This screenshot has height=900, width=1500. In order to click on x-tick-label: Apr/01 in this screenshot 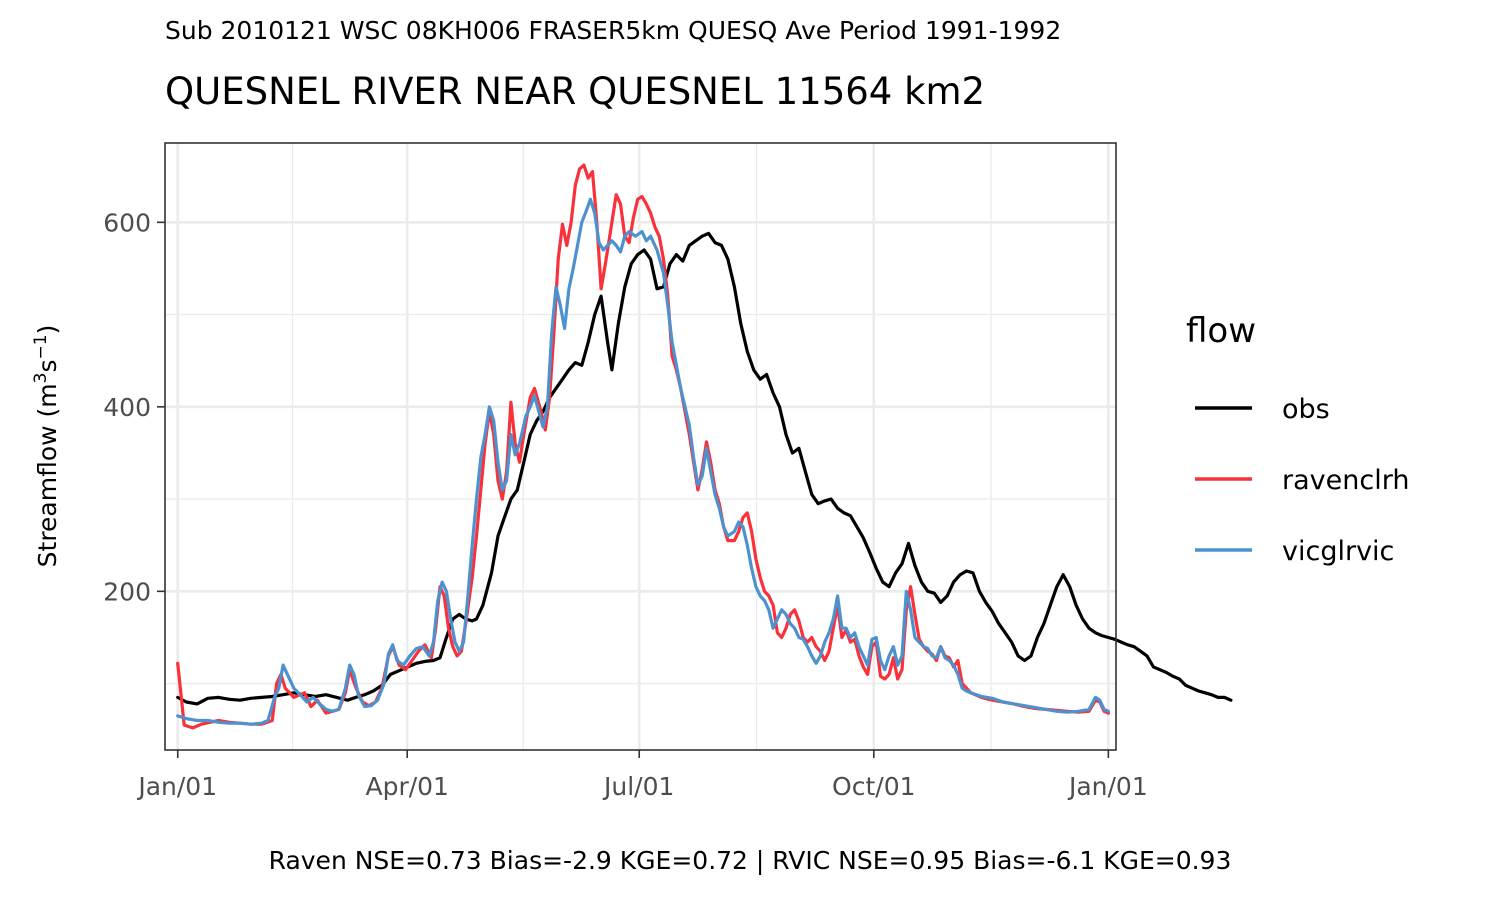, I will do `click(406, 786)`.